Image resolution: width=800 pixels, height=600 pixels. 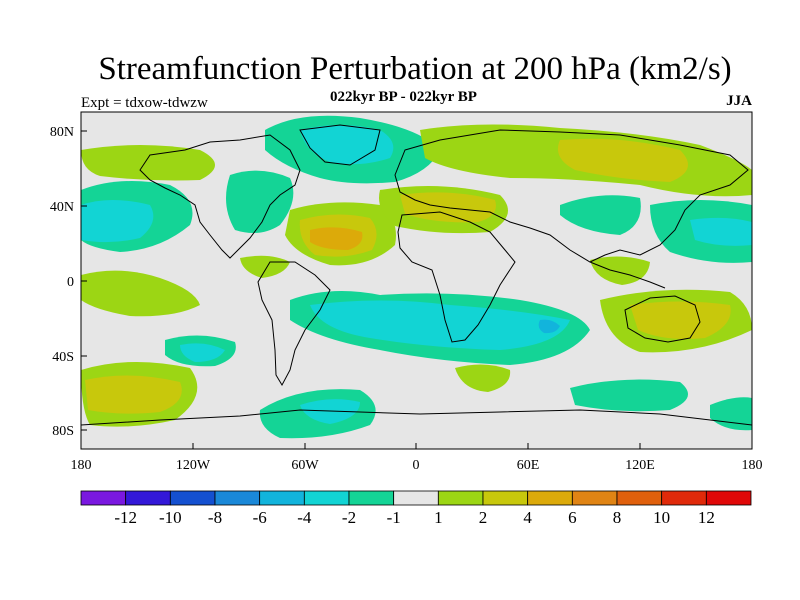 What do you see at coordinates (63, 431) in the screenshot?
I see `y-tick-label: 80S` at bounding box center [63, 431].